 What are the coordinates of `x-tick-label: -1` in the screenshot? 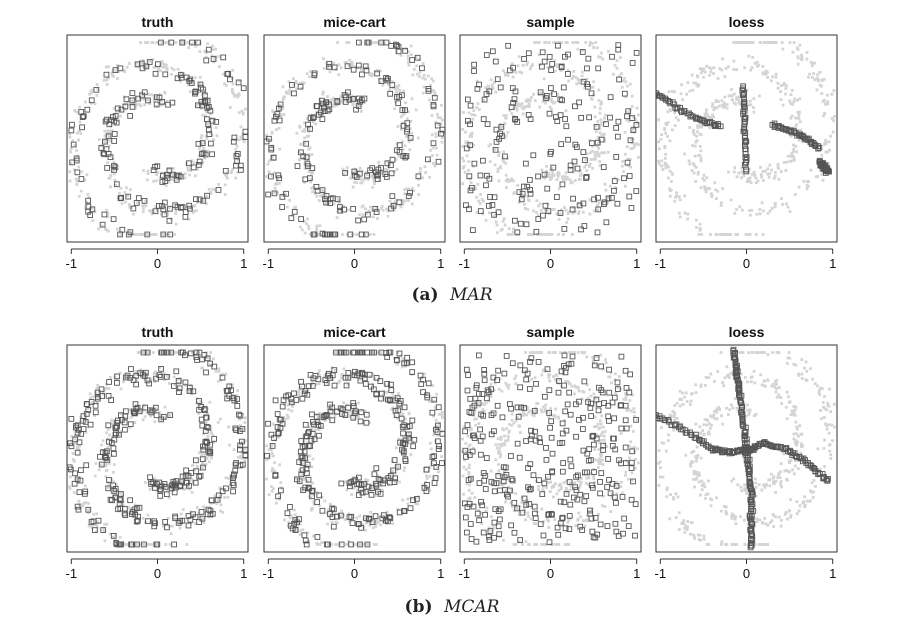 It's located at (72, 573).